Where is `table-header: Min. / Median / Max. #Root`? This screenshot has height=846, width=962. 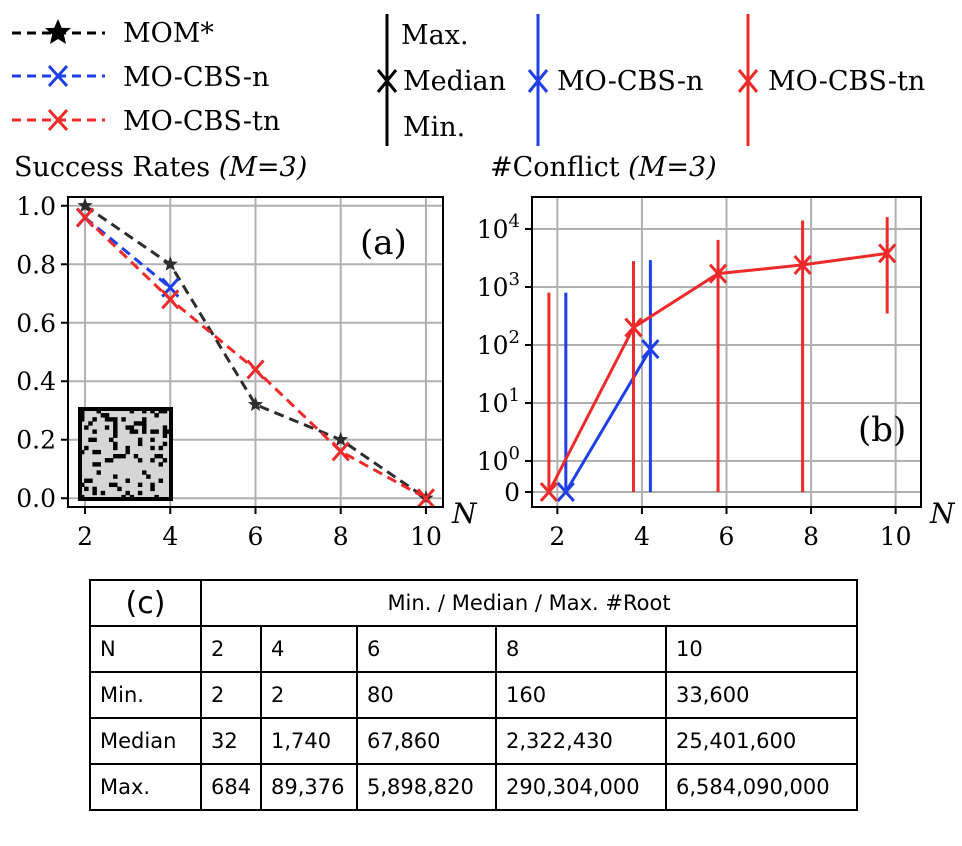
table-header: Min. / Median / Max. #Root is located at coordinates (529, 603).